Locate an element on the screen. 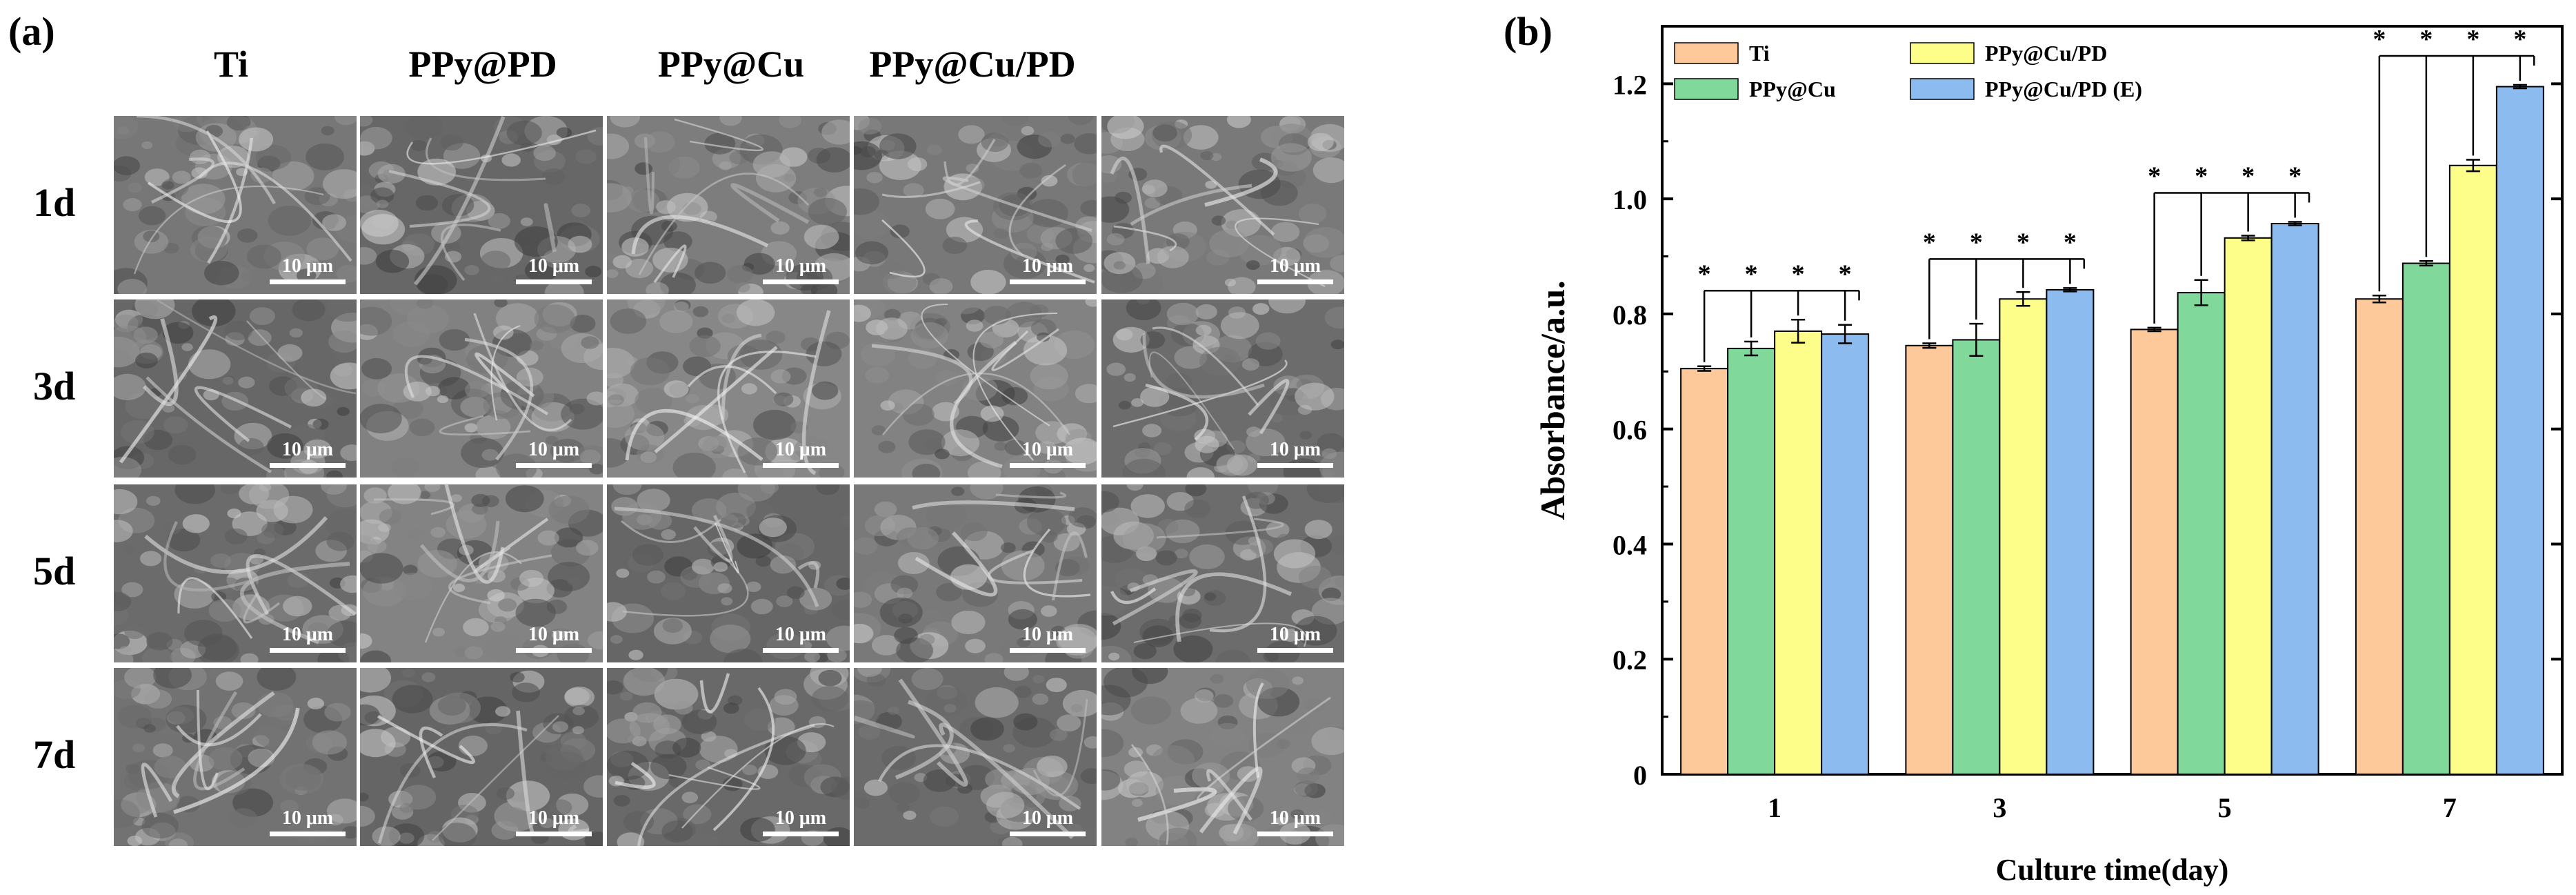 The width and height of the screenshot is (2576, 895). row-label: 7d is located at coordinates (54, 755).